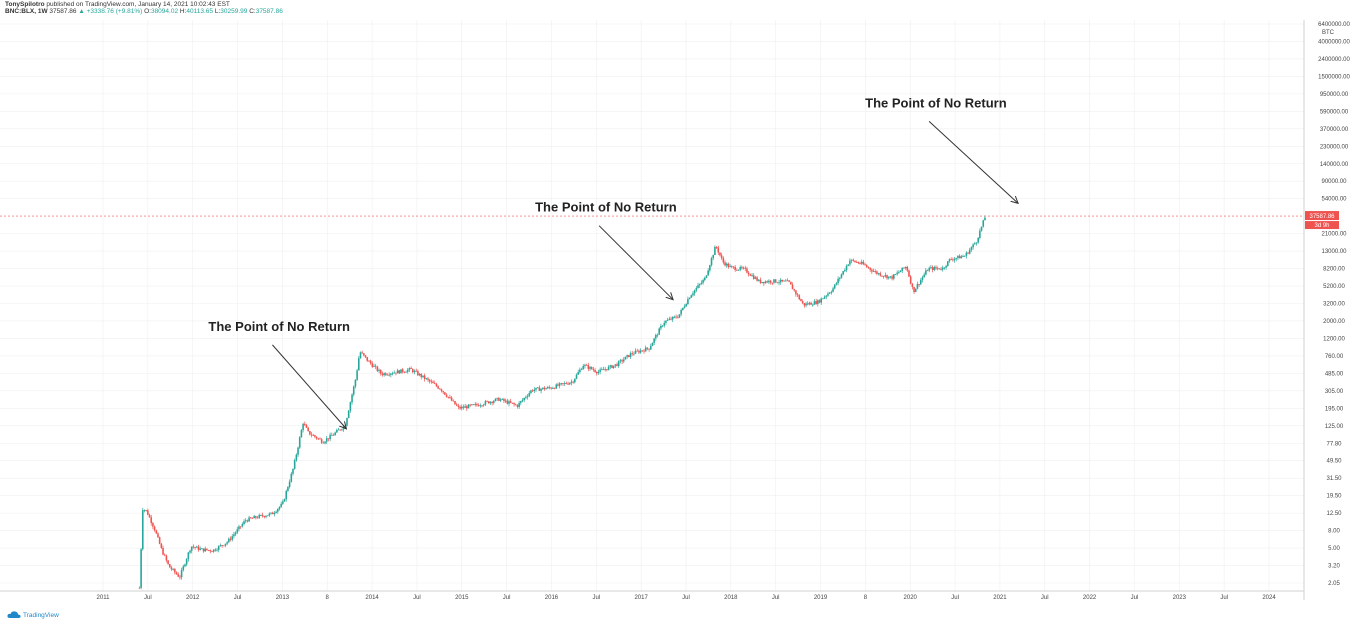  Describe the element at coordinates (25, 4) in the screenshot. I see `publisher-name: TonySpilotro` at that location.